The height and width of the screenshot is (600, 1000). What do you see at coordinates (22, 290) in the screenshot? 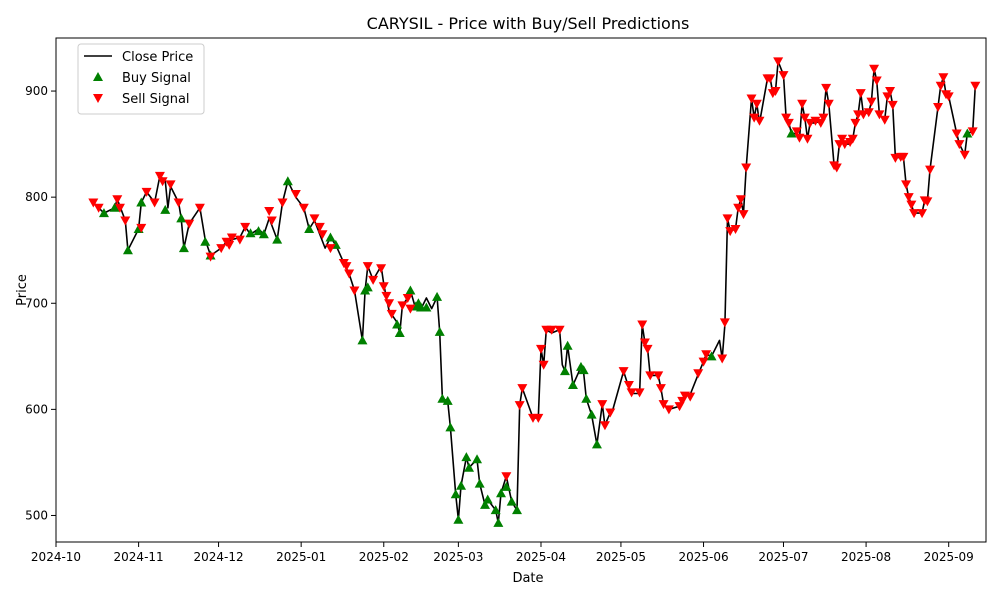
I see `y-axis-label: Price` at bounding box center [22, 290].